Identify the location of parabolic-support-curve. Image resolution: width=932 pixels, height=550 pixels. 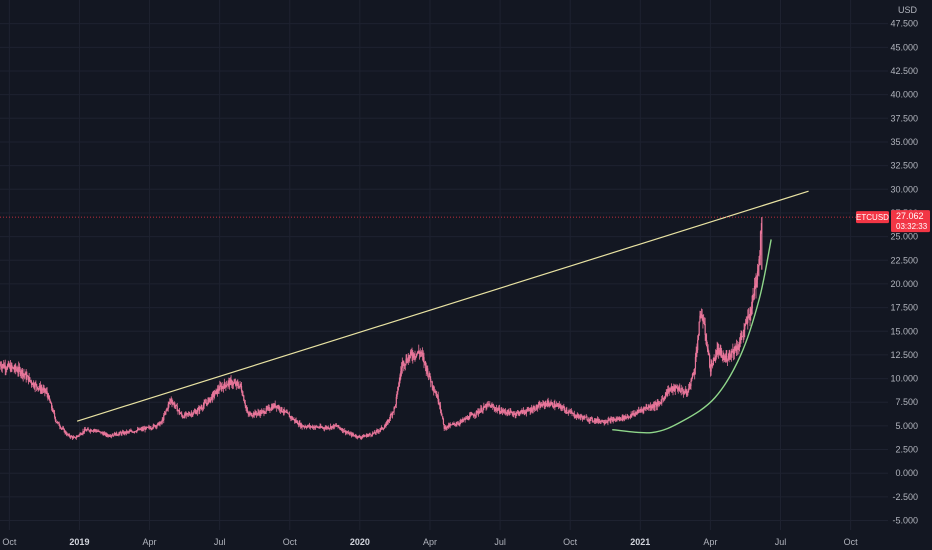
(692, 336).